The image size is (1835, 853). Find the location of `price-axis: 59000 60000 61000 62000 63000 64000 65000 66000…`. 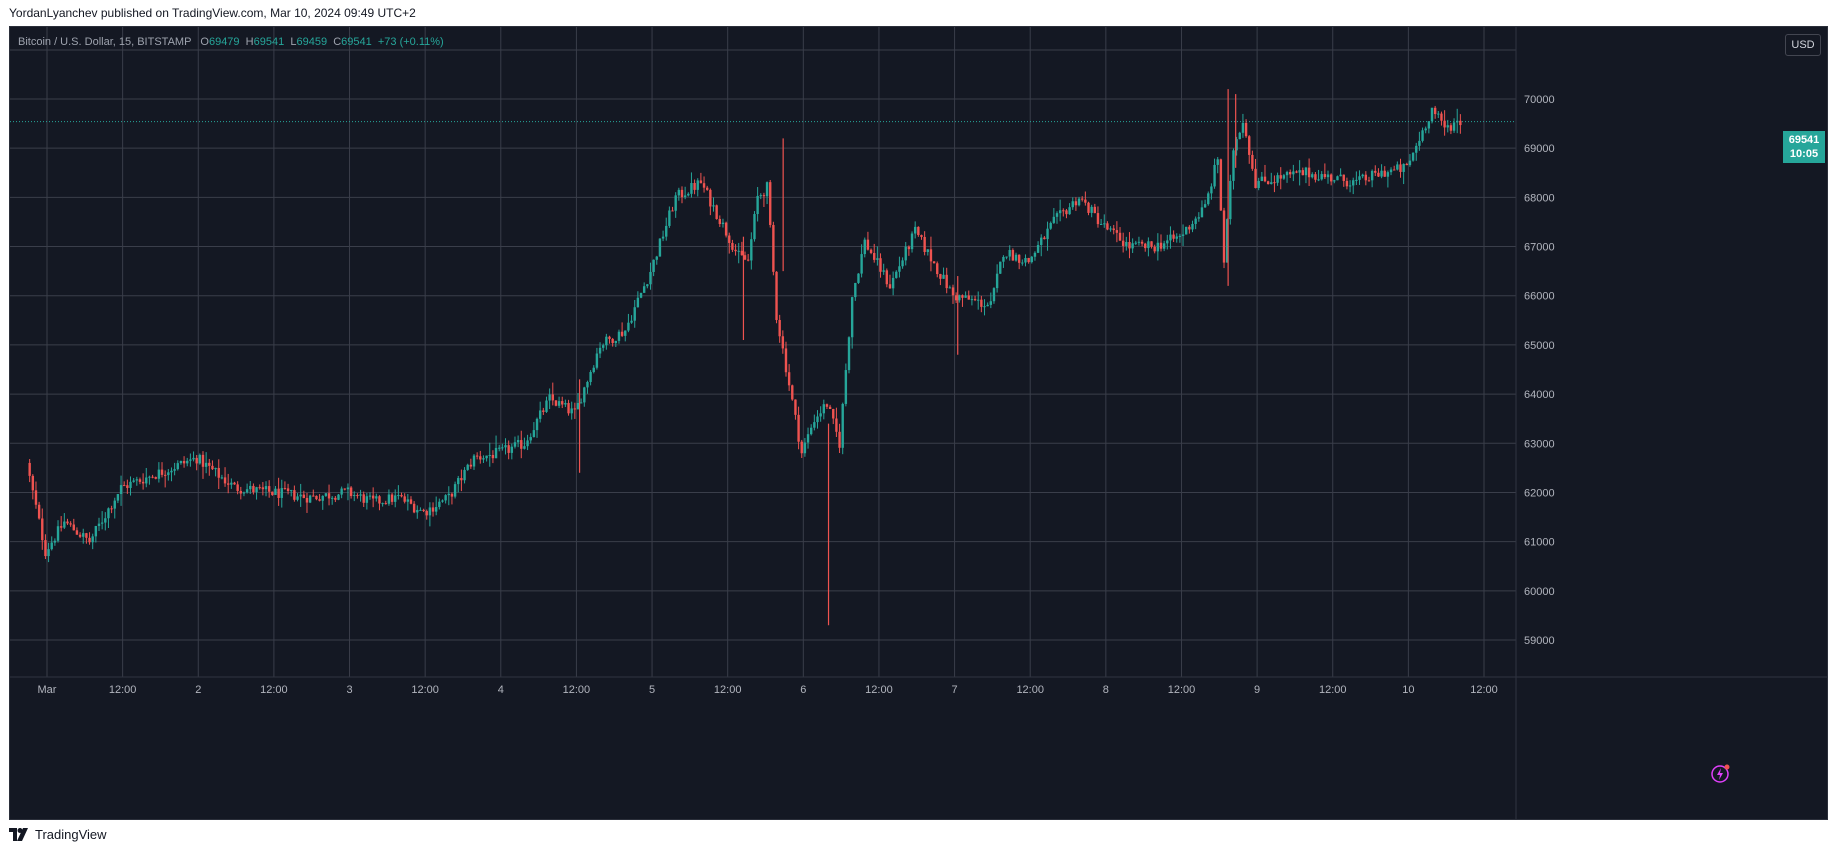

price-axis: 59000 60000 61000 62000 63000 64000 65000 66000… is located at coordinates (1535, 423).